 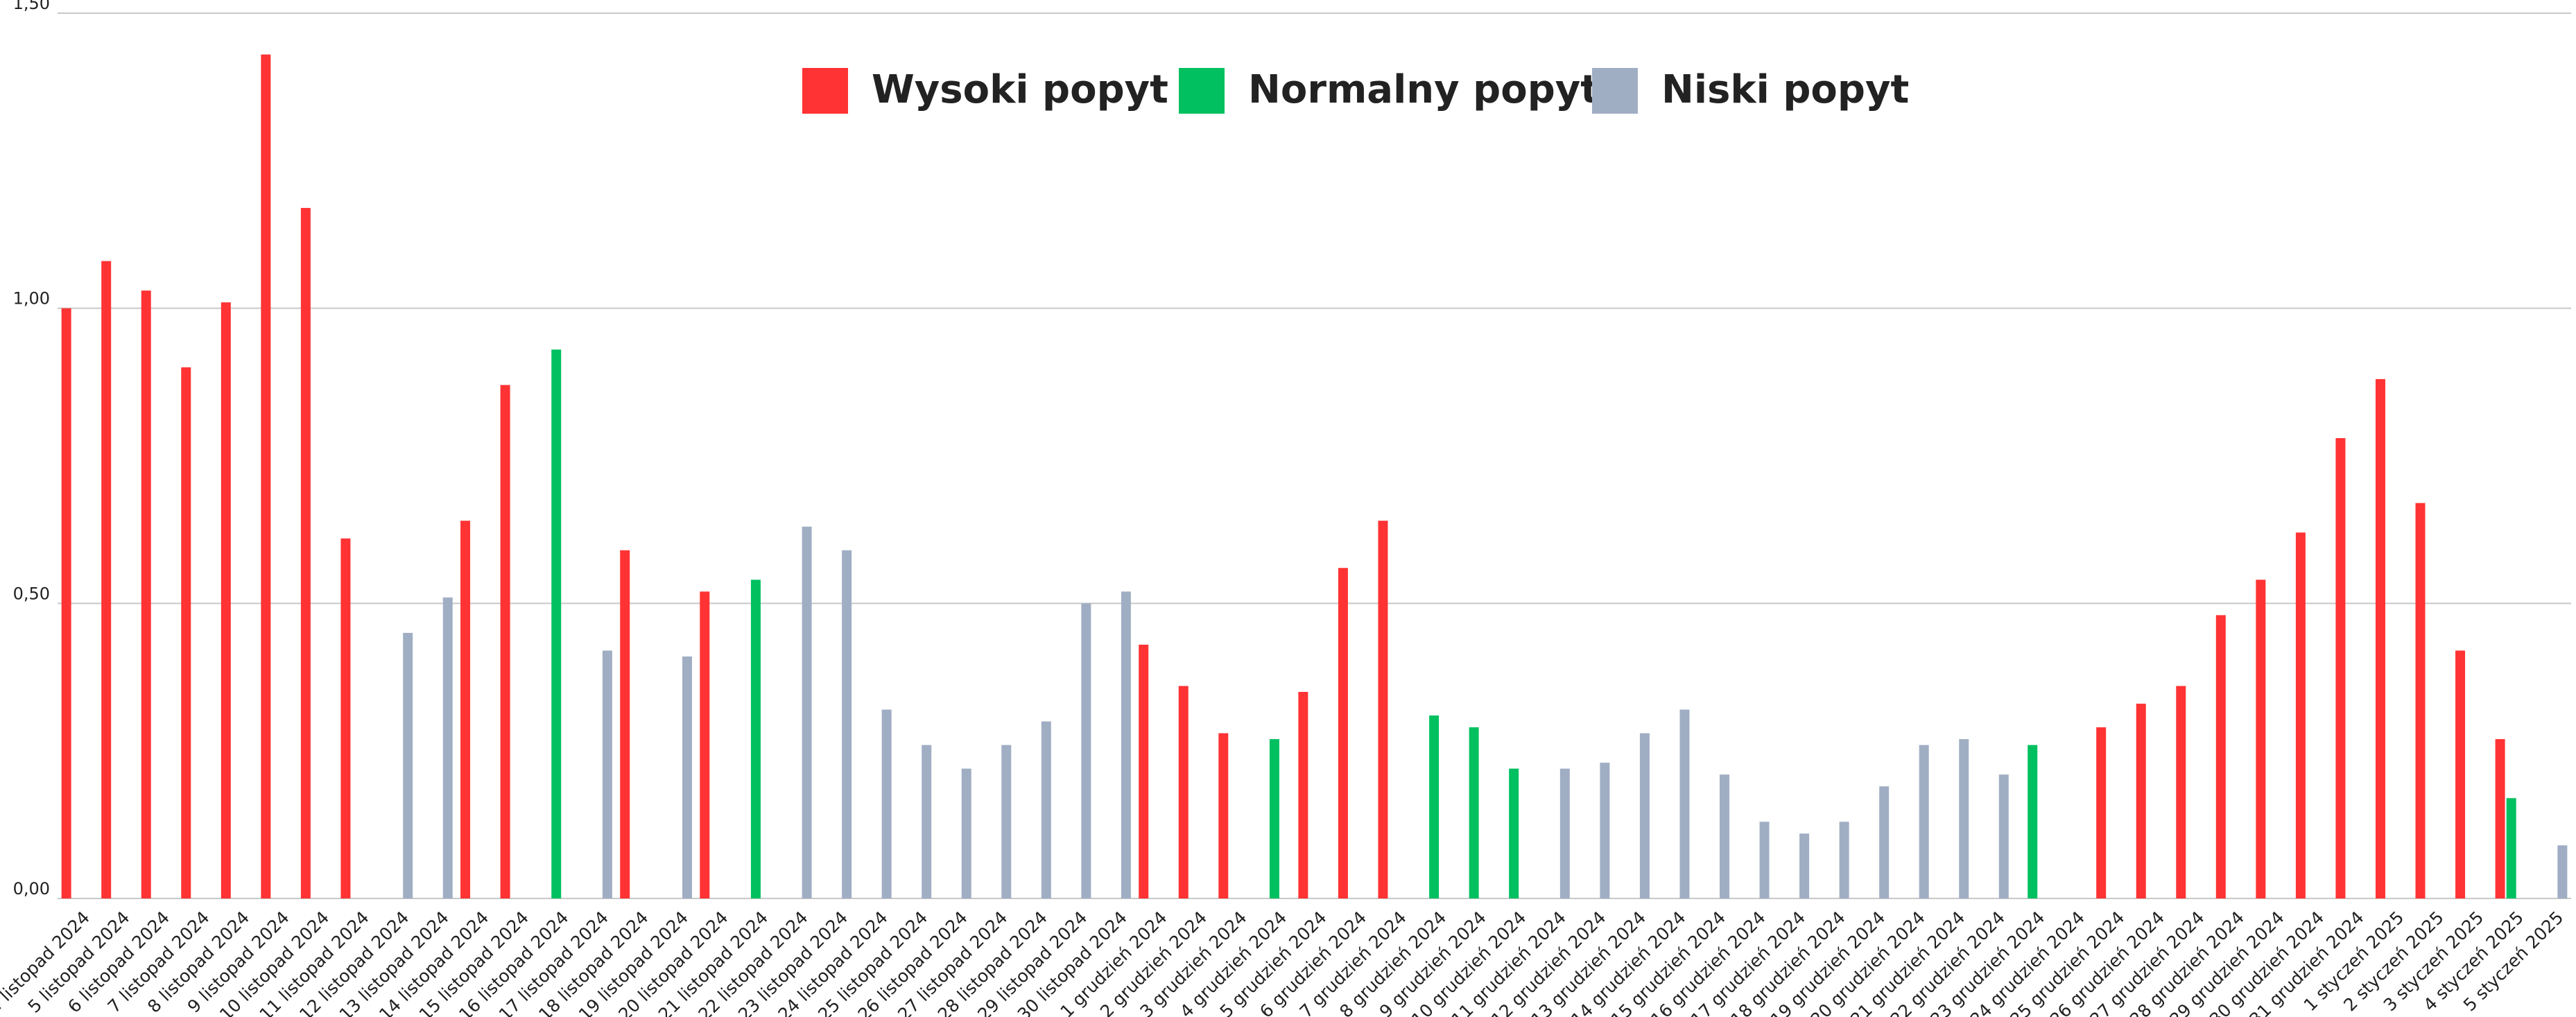 What do you see at coordinates (1423, 89) in the screenshot?
I see `legend-label: Normalny popyt` at bounding box center [1423, 89].